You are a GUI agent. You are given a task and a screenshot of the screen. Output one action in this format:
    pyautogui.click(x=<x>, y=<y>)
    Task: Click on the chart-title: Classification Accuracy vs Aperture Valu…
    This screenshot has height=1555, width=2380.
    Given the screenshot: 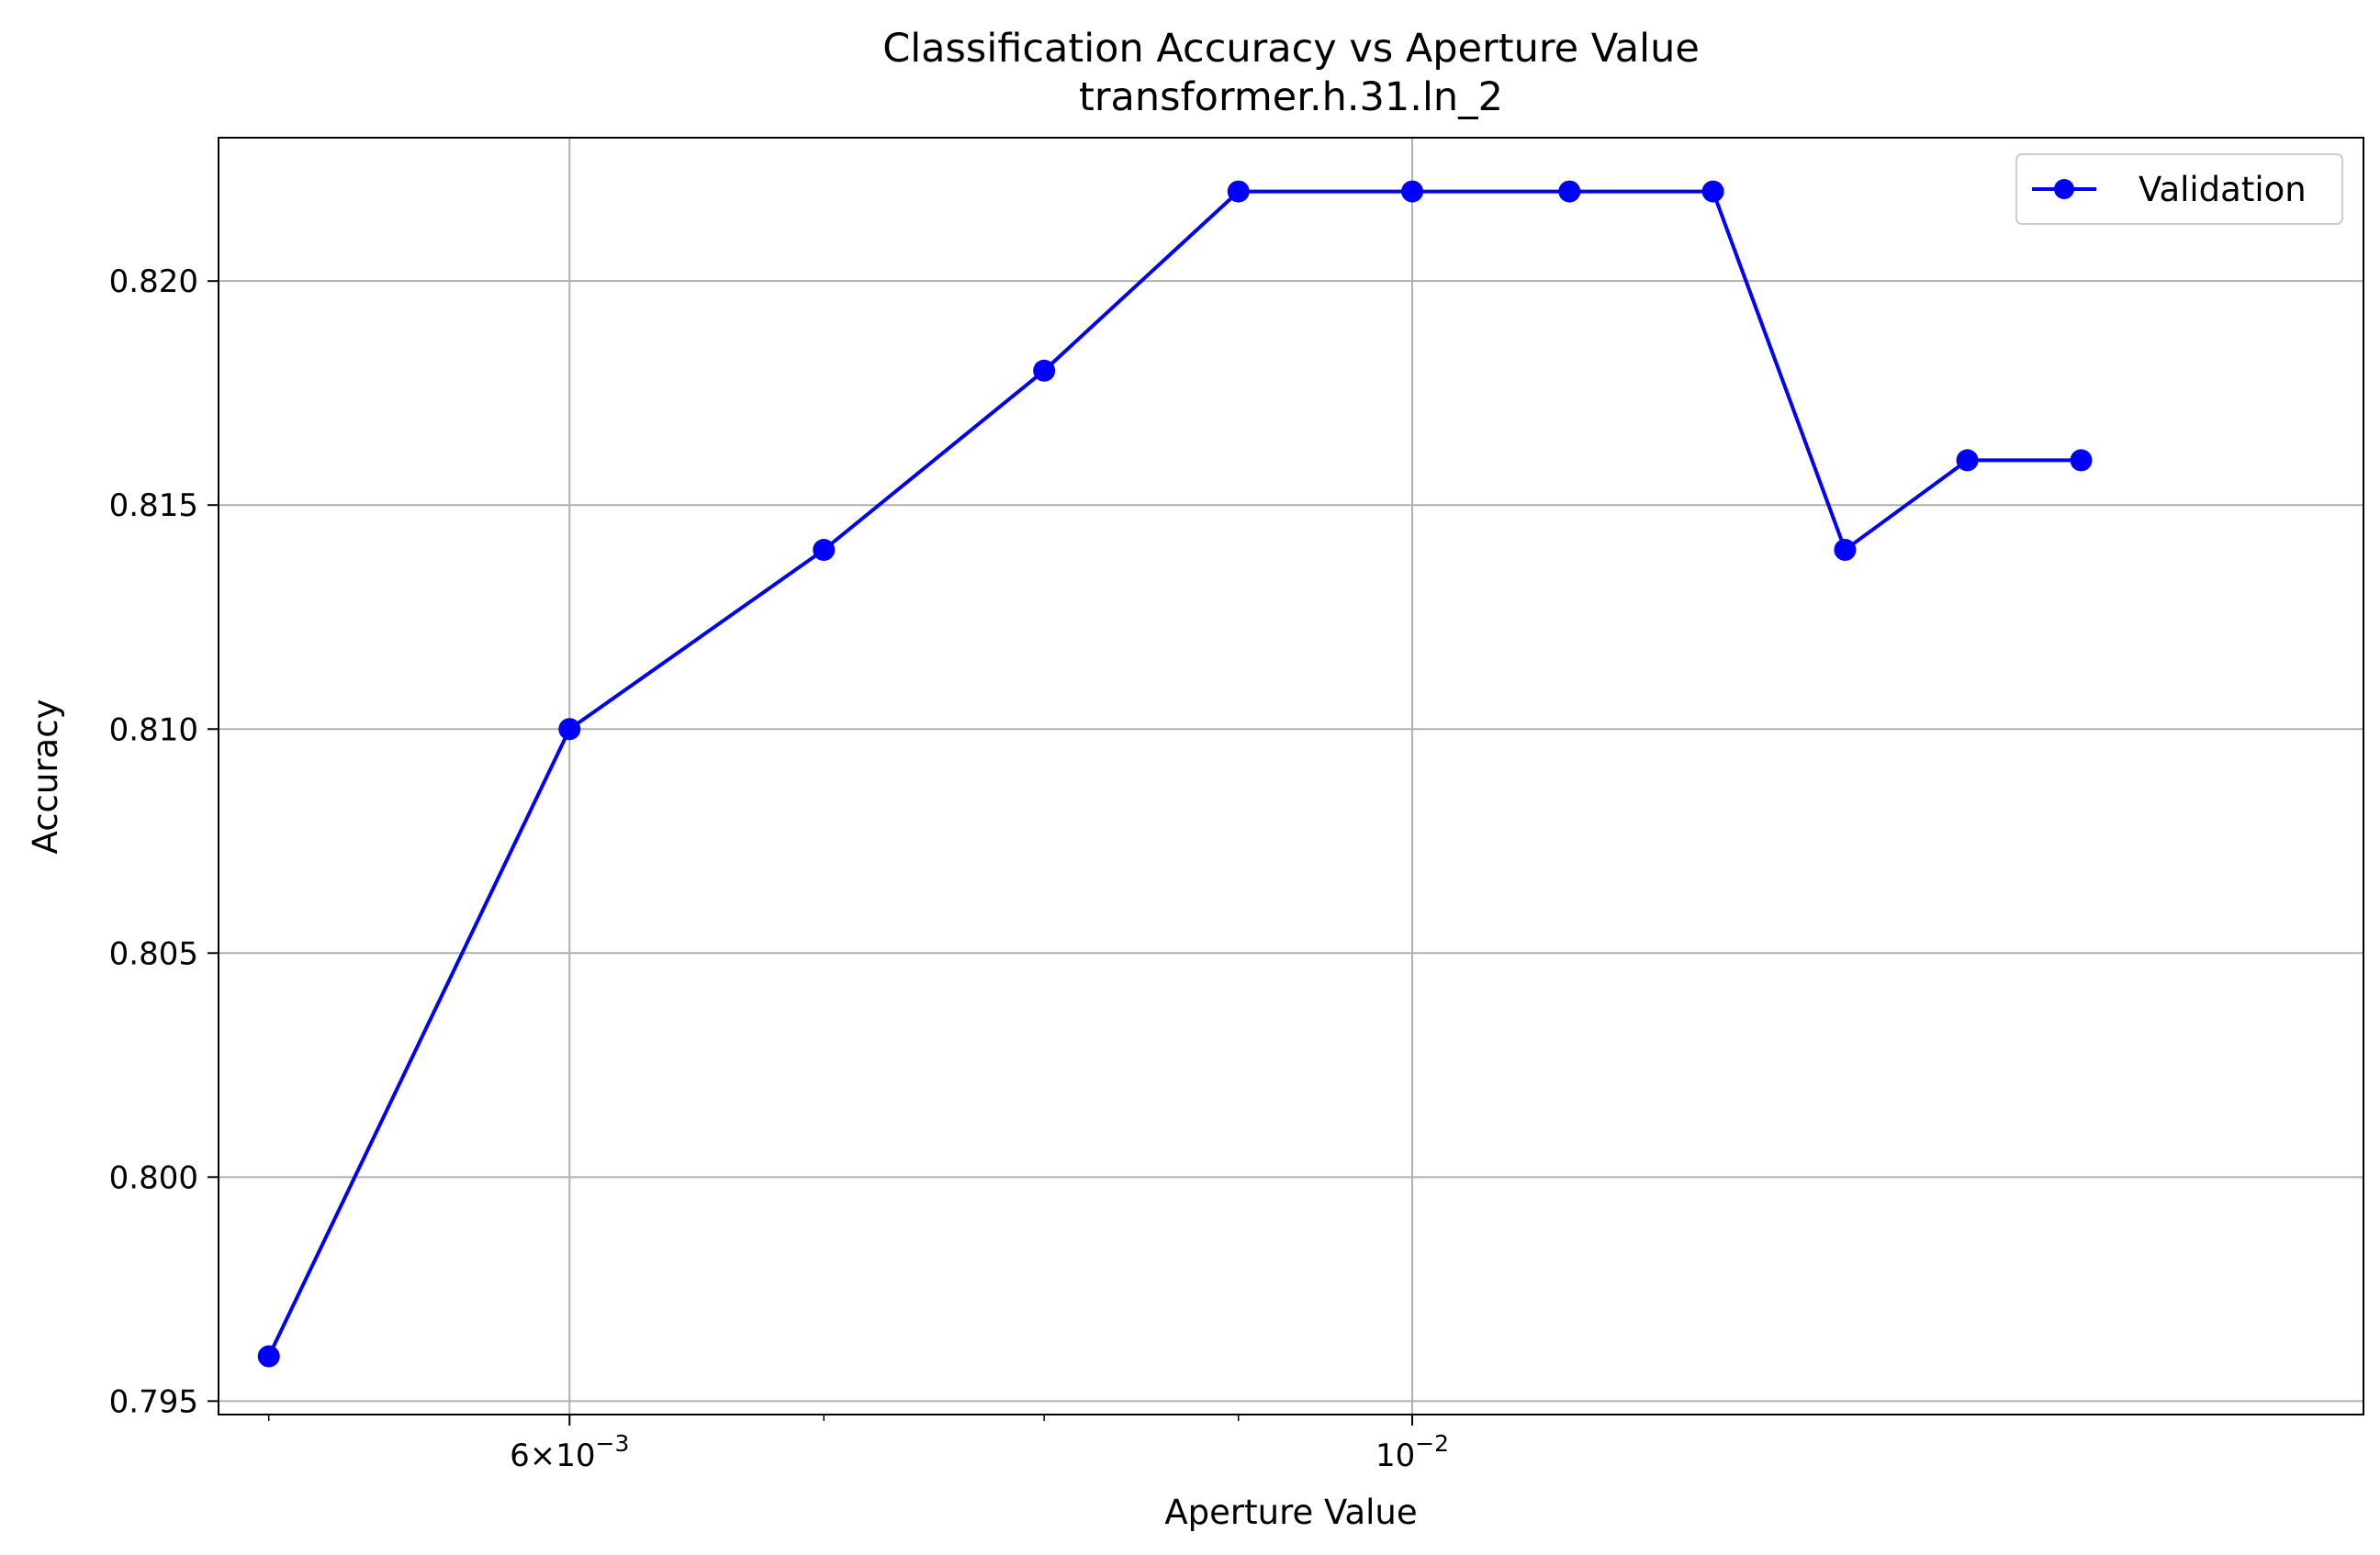 What is the action you would take?
    pyautogui.click(x=1291, y=49)
    